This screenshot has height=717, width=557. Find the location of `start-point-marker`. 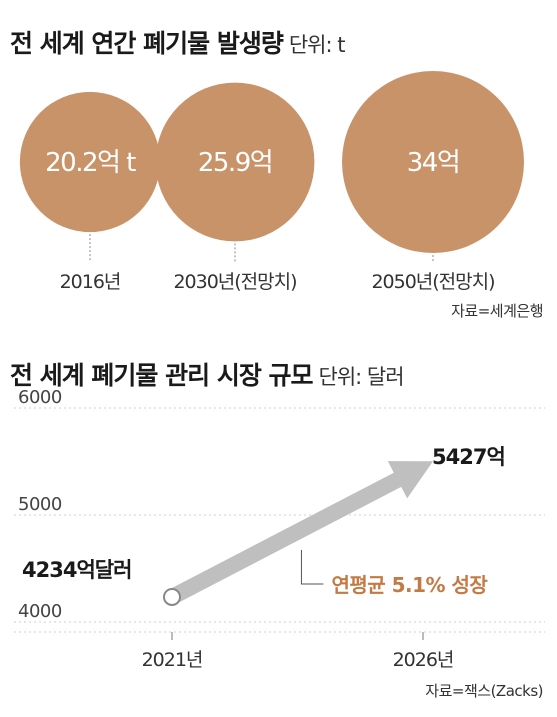

start-point-marker is located at coordinates (172, 596).